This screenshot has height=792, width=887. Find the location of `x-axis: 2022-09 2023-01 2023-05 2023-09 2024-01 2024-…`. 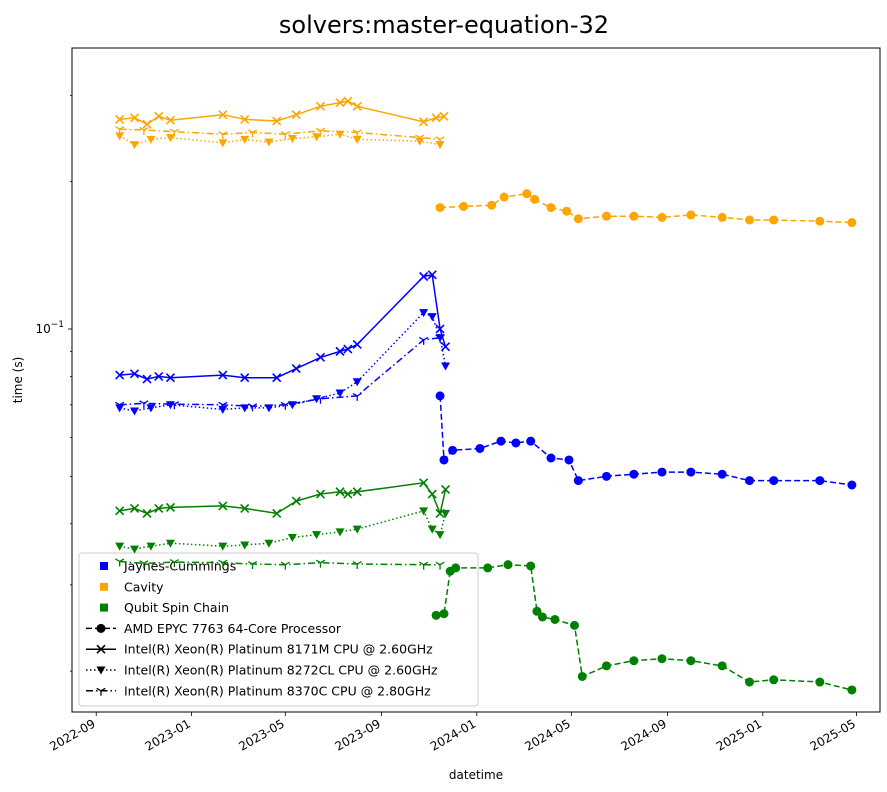

x-axis: 2022-09 2023-01 2023-05 2023-09 2024-01 2024-… is located at coordinates (452, 733).